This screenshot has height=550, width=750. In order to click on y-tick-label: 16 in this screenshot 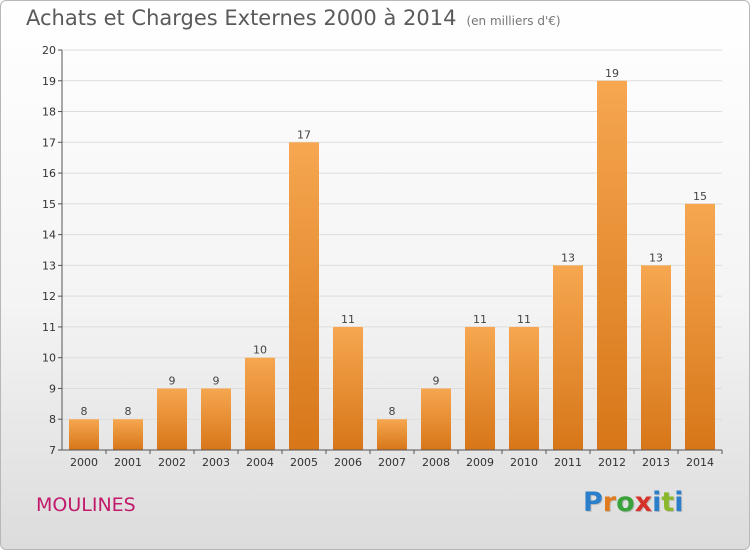, I will do `click(49, 173)`.